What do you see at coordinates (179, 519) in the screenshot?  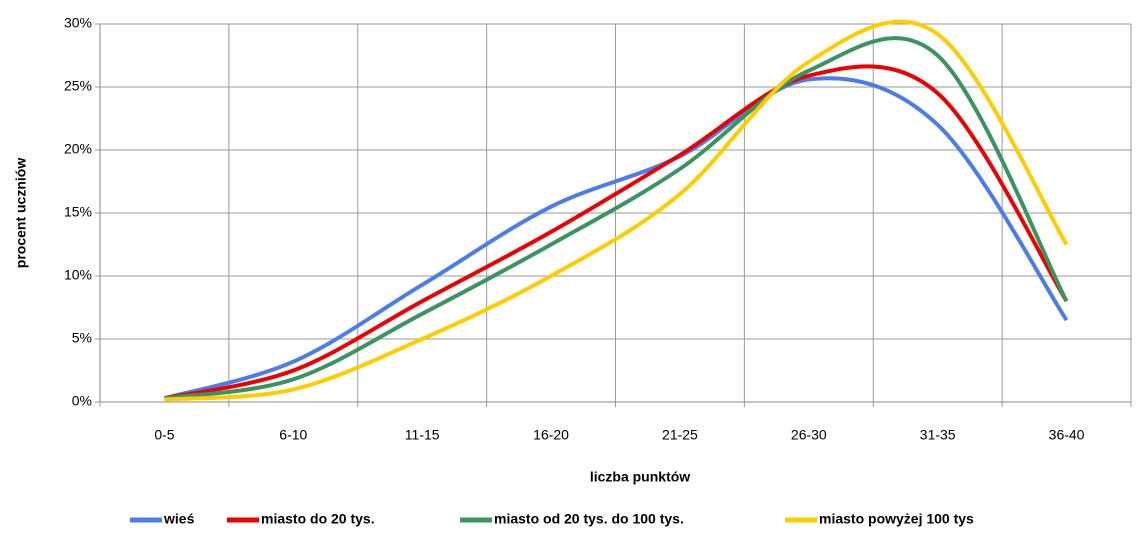 I see `legend-label: wieś` at bounding box center [179, 519].